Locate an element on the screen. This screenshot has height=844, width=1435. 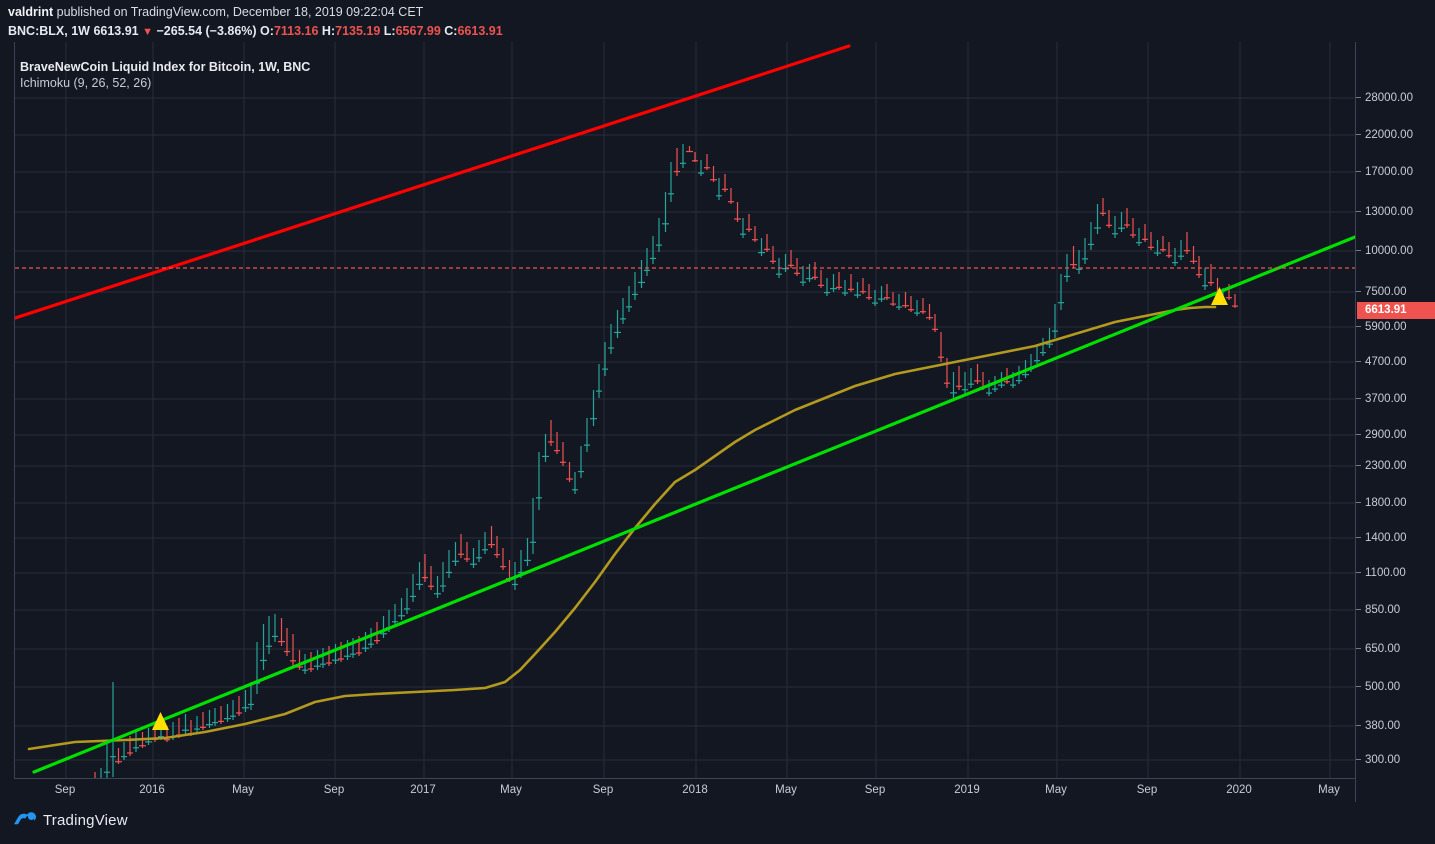
close-value: 6613.91 is located at coordinates (480, 31).